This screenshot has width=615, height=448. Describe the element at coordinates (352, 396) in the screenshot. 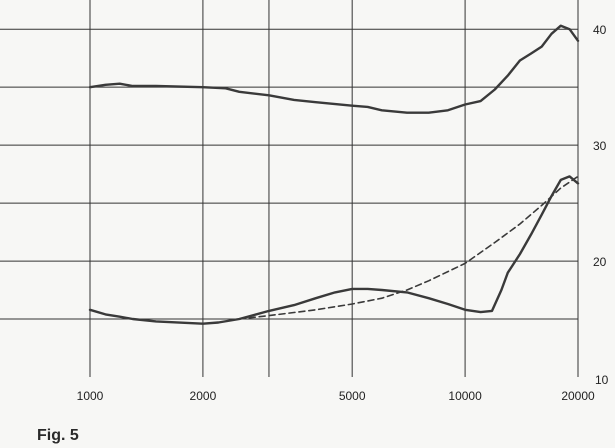

I see `x-tick-label: 5000` at that location.